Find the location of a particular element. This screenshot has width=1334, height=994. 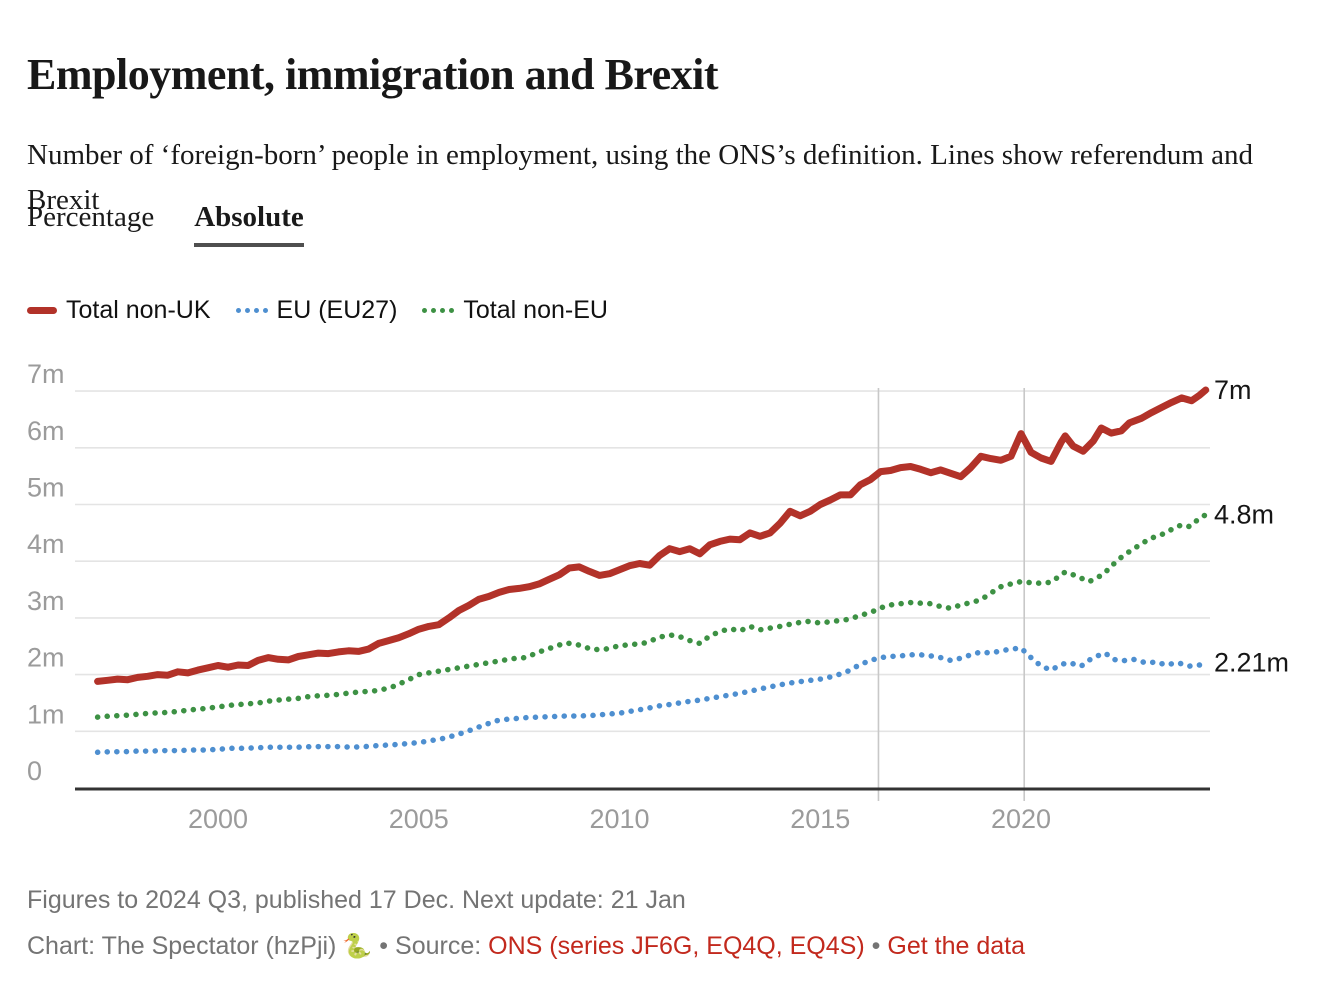

series-end-label: 2.21m is located at coordinates (1251, 663).